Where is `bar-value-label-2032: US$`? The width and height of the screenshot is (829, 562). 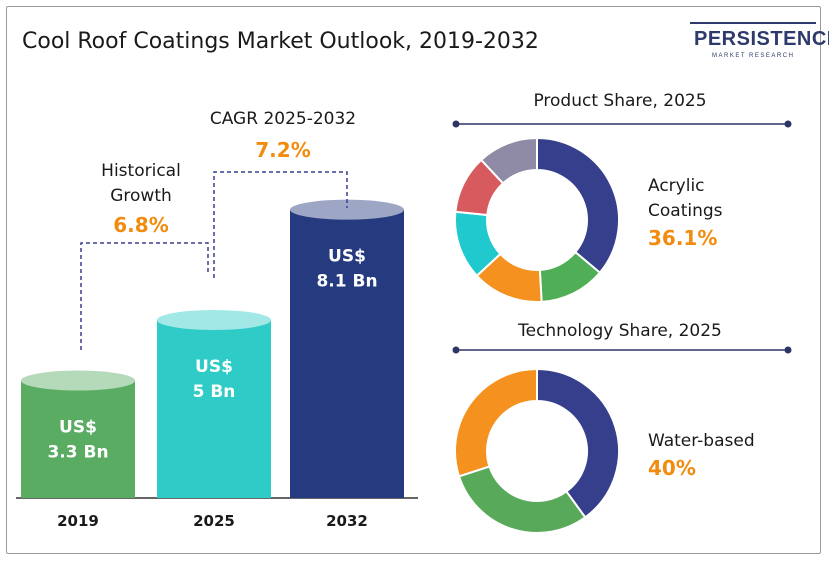
bar-value-label-2032: US$ is located at coordinates (347, 257).